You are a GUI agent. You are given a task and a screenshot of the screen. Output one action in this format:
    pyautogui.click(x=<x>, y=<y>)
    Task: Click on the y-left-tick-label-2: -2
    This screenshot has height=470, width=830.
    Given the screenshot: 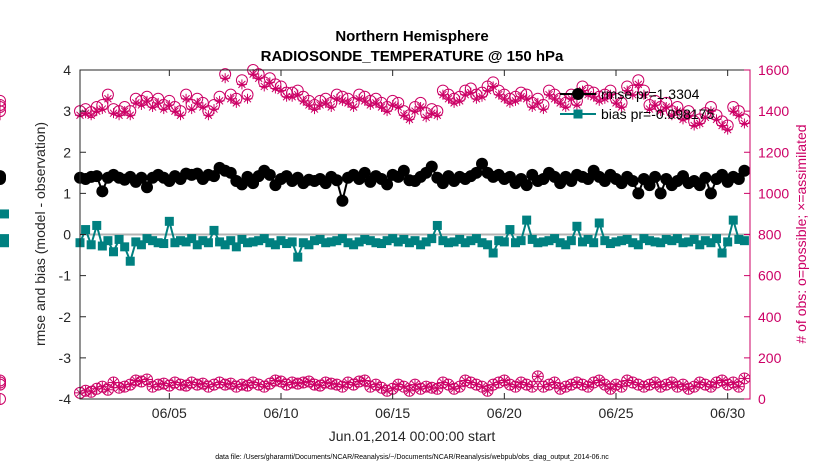 What is the action you would take?
    pyautogui.click(x=65, y=317)
    